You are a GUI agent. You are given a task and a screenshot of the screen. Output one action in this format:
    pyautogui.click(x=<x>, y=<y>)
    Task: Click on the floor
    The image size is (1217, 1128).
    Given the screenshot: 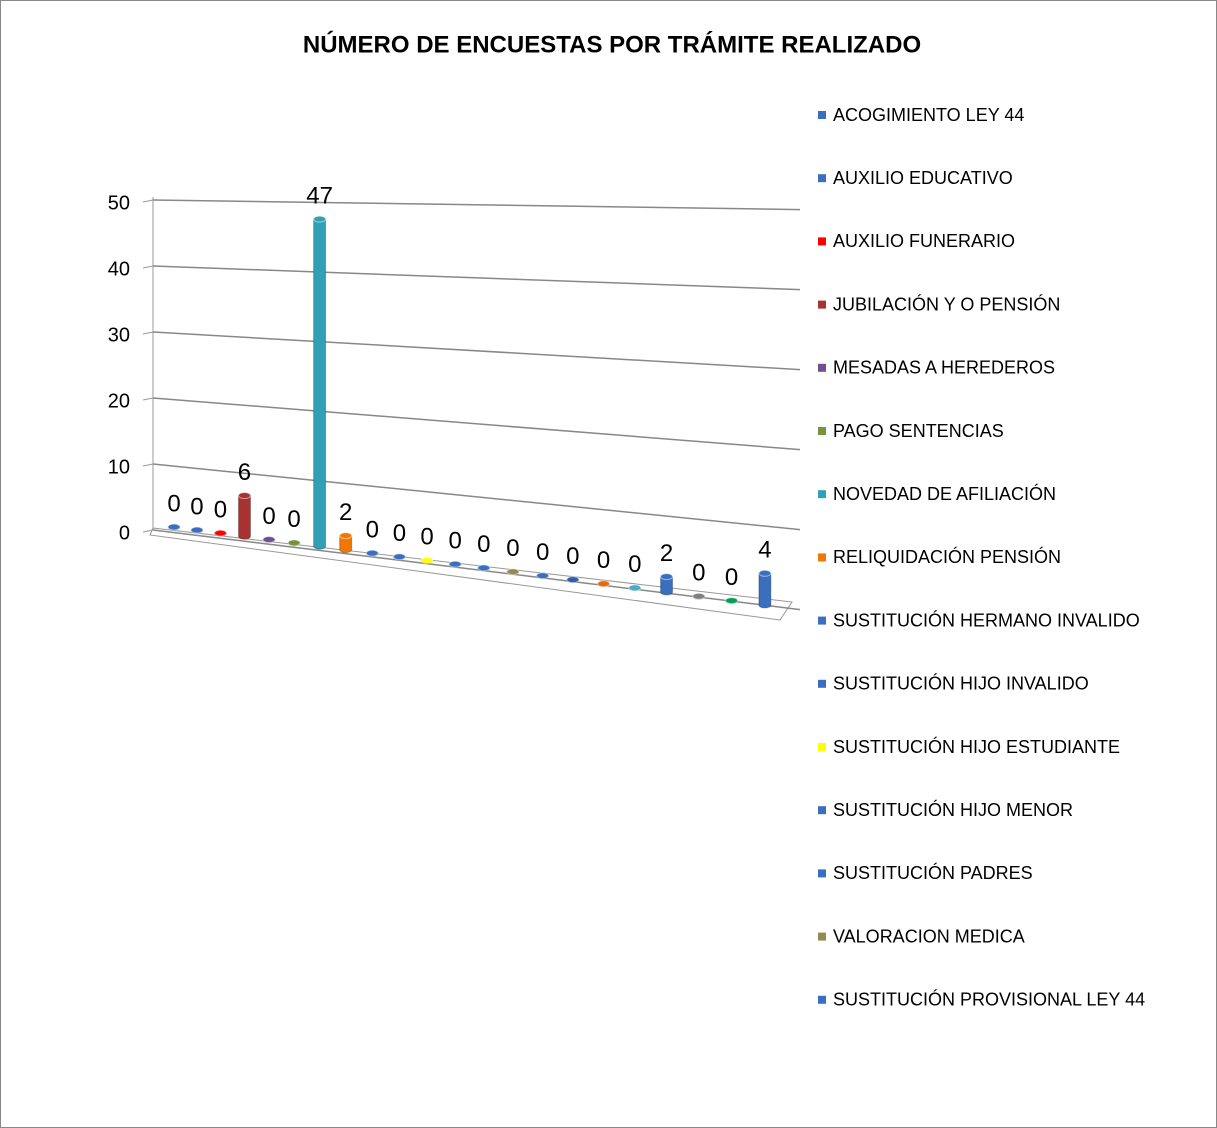 What is the action you would take?
    pyautogui.click(x=471, y=574)
    